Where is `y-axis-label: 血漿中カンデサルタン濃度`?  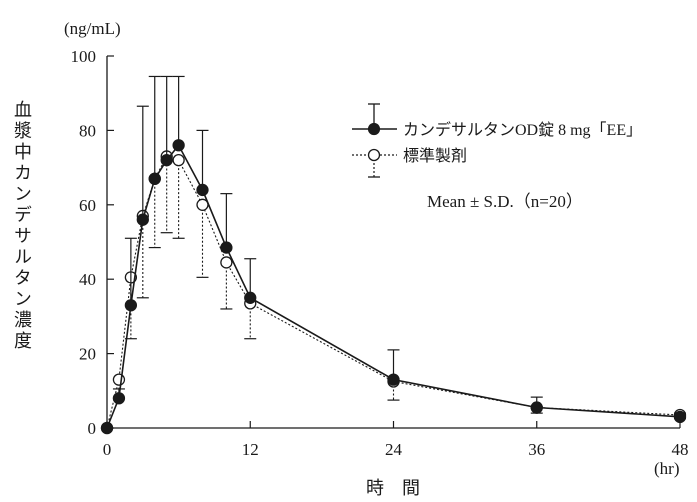
y-axis-label: 血漿中カンデサルタン濃度 is located at coordinates (21, 226).